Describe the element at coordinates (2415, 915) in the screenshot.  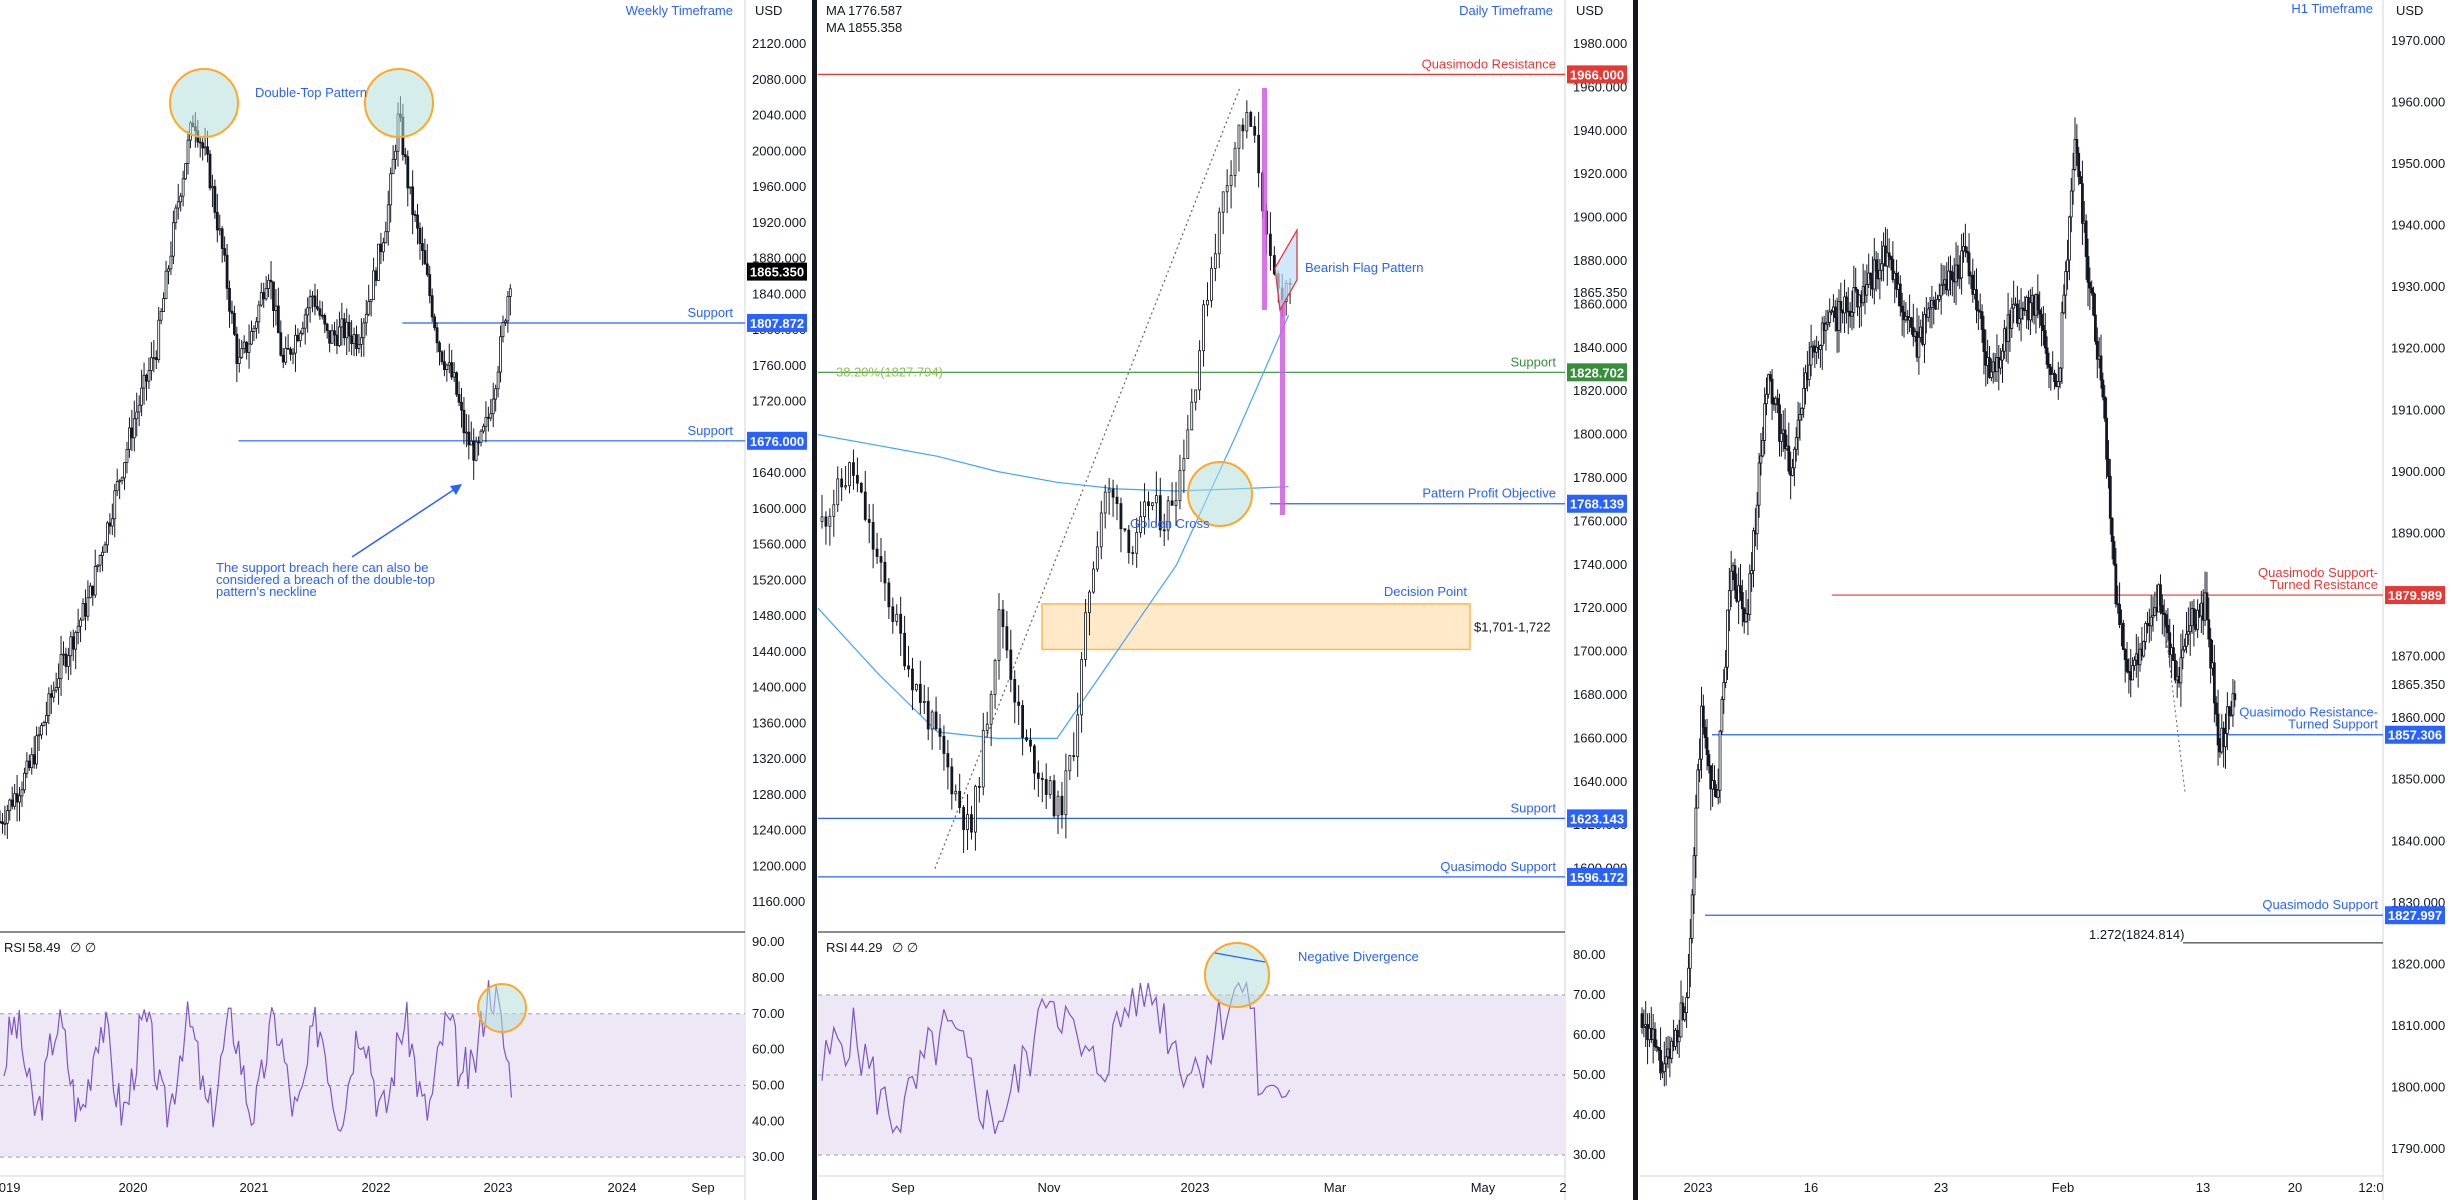
I see `level-price-badge: 1827.997` at that location.